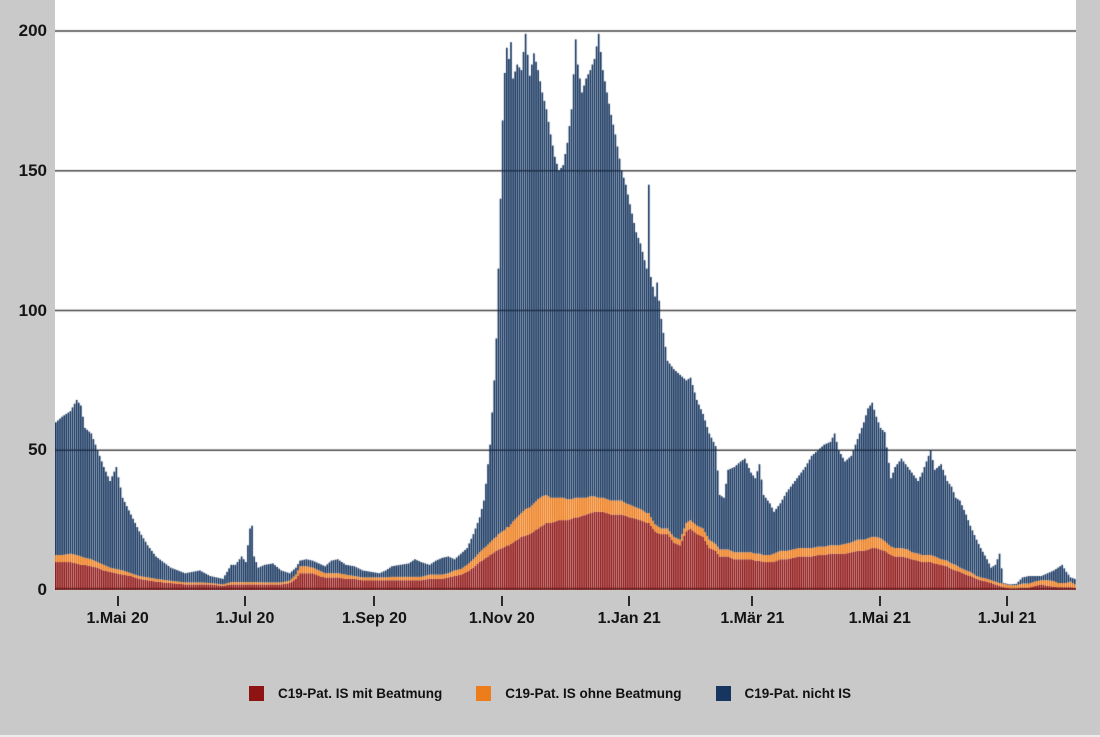 Image resolution: width=1100 pixels, height=737 pixels. What do you see at coordinates (360, 693) in the screenshot?
I see `legend-label: C19-Pat. IS mit Beatmung` at bounding box center [360, 693].